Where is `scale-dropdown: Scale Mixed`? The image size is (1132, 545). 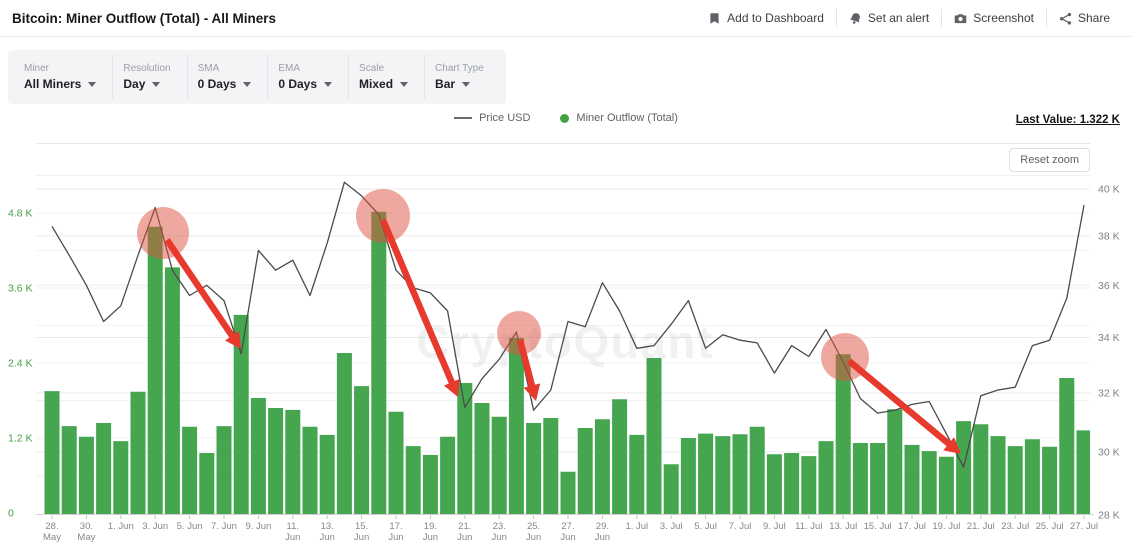
scale-dropdown: Scale Mixed is located at coordinates (386, 77).